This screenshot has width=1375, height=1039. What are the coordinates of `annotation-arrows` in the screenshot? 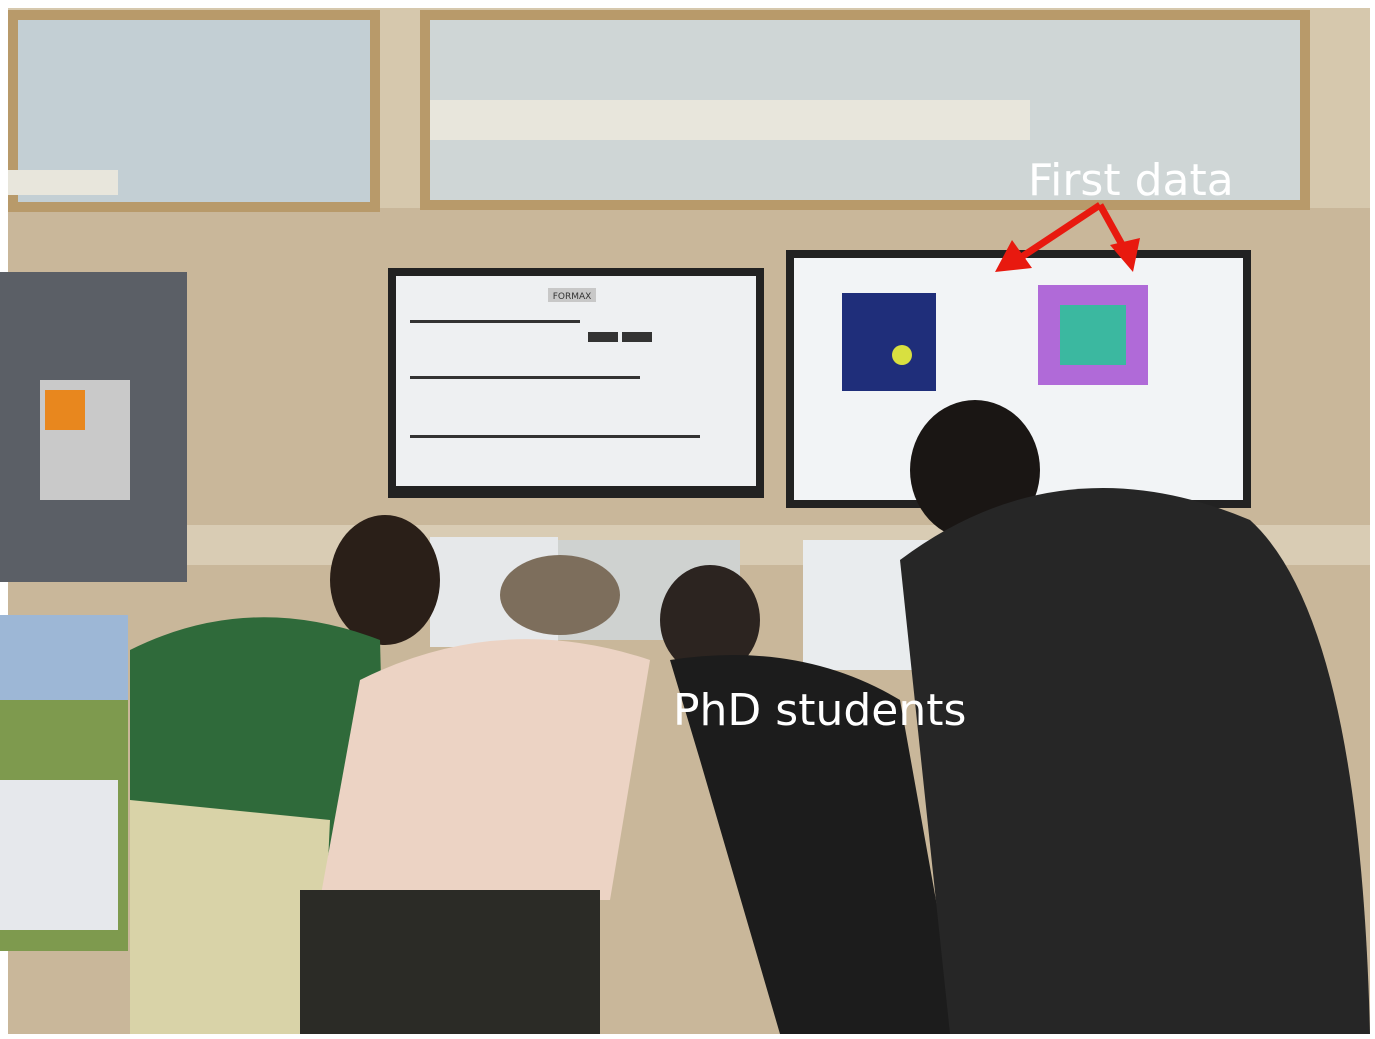 It's located at (1067, 237).